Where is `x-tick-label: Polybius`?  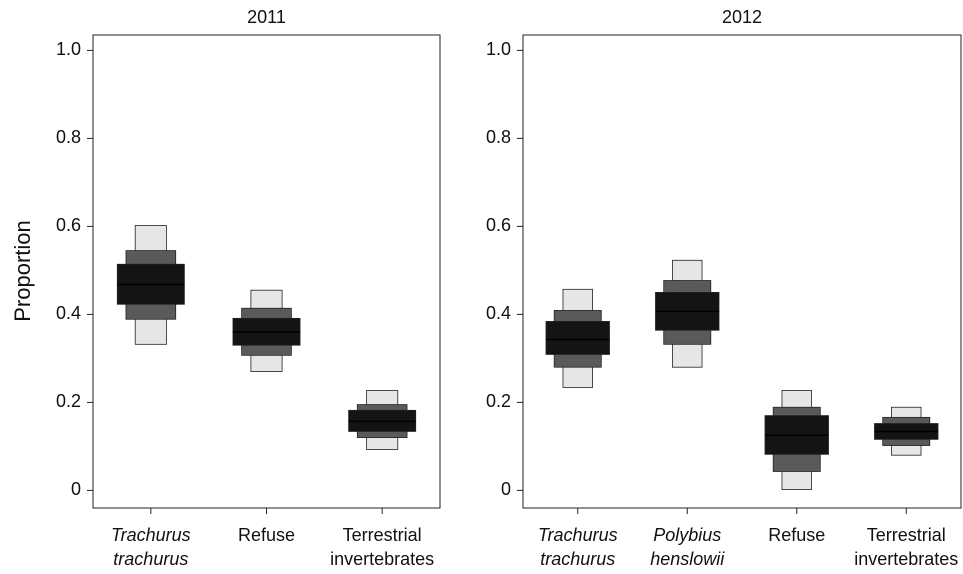
x-tick-label: Polybius is located at coordinates (687, 535).